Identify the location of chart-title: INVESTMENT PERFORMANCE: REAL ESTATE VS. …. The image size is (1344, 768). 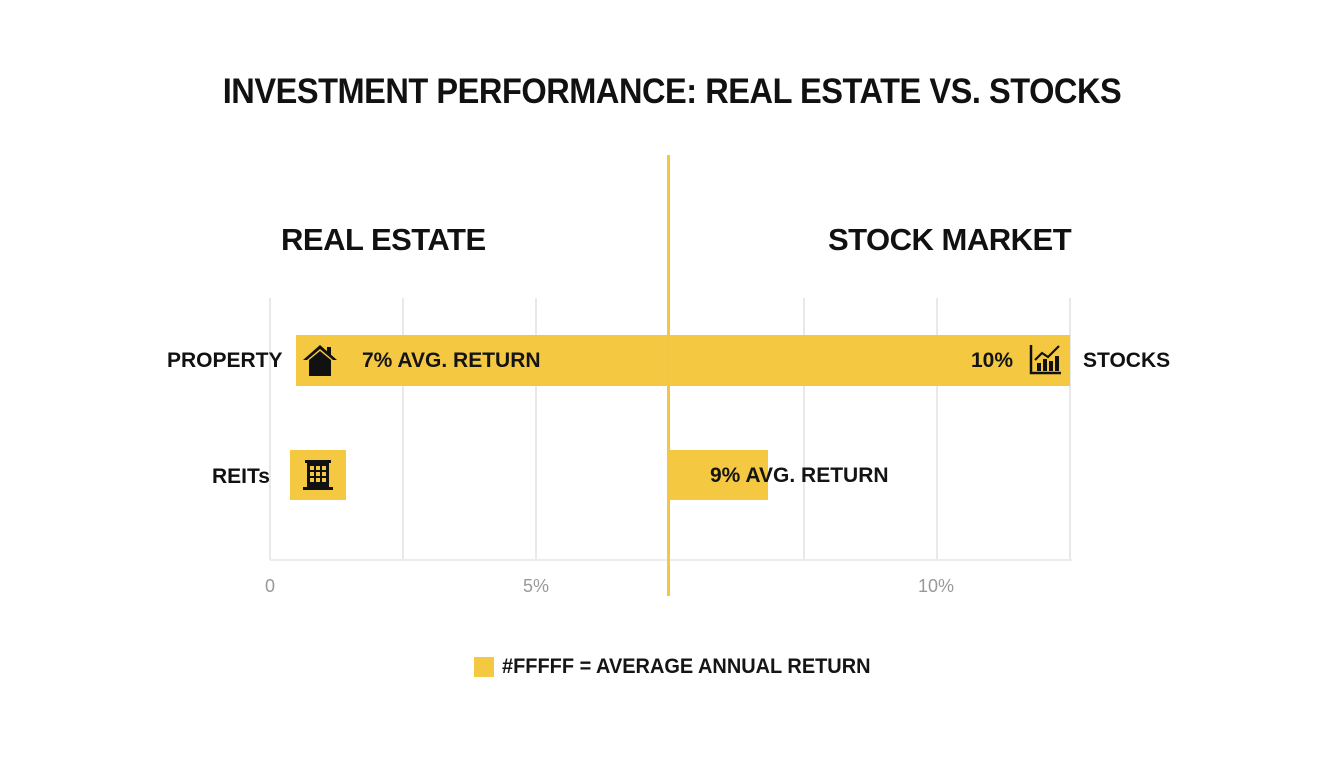
(672, 91).